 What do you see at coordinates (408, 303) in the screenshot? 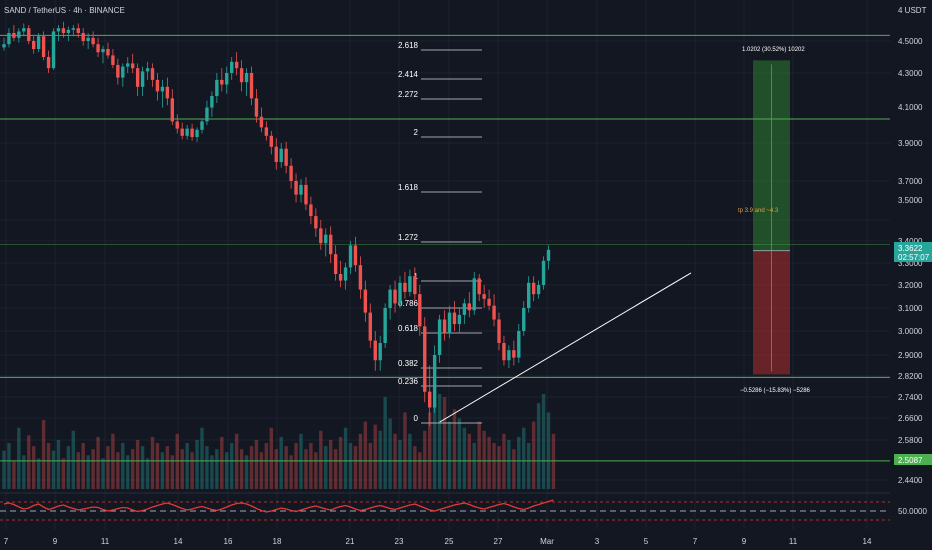
I see `fib-level-label: 0.786` at bounding box center [408, 303].